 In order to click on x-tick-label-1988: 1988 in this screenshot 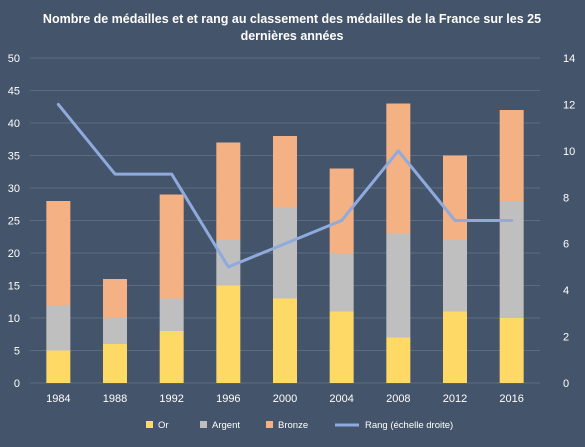, I will do `click(115, 399)`.